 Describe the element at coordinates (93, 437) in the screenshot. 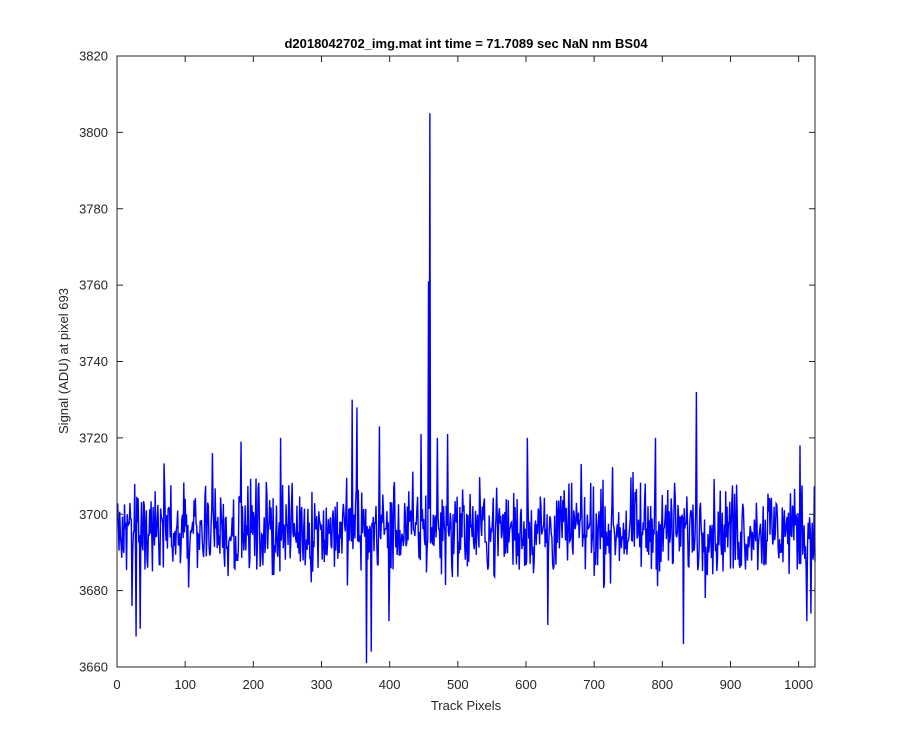

I see `y-tick-label: 3720` at that location.